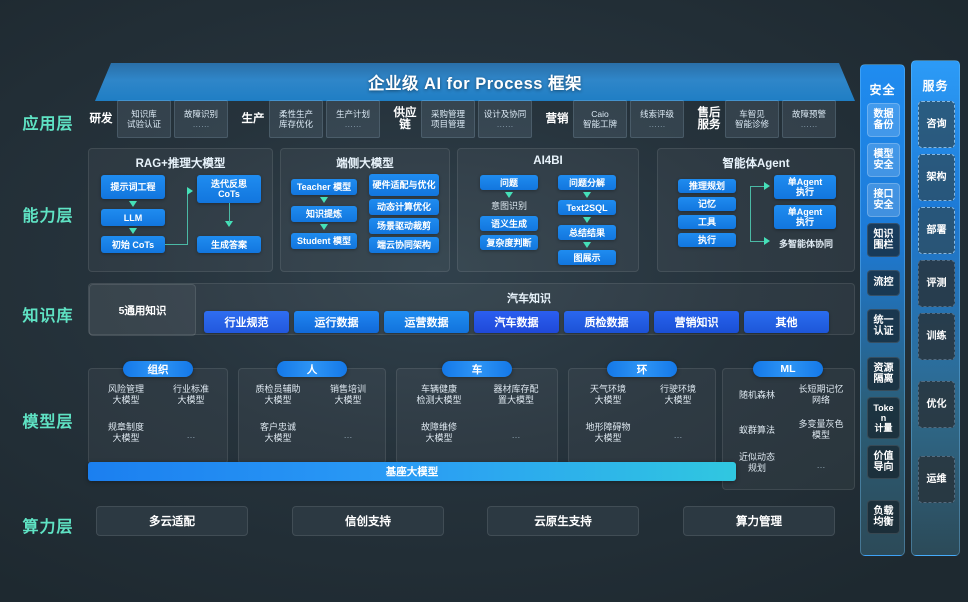 Image resolution: width=968 pixels, height=602 pixels. What do you see at coordinates (606, 322) in the screenshot?
I see `kb-chip-qa-data: 质检数据` at bounding box center [606, 322].